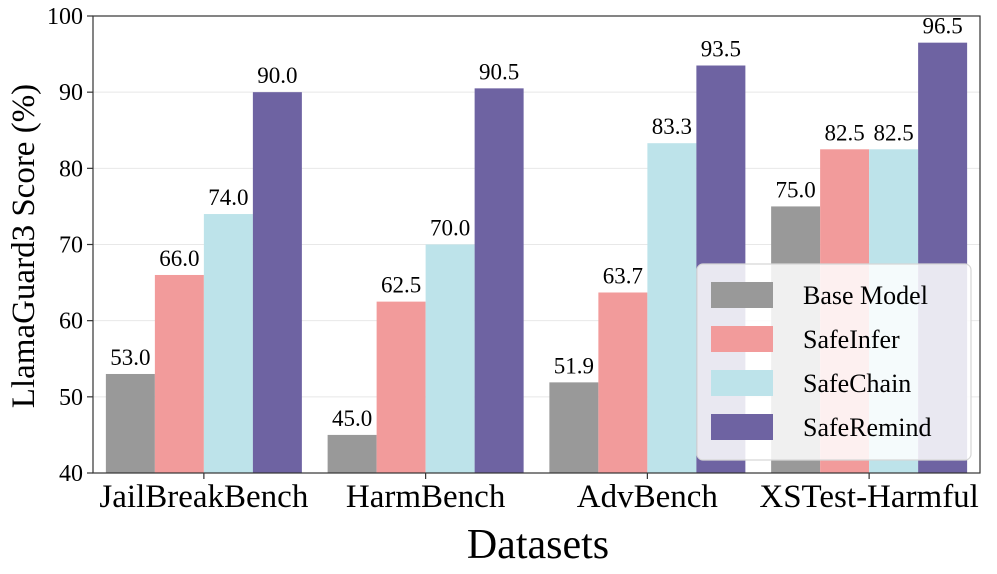  What do you see at coordinates (65, 17) in the screenshot?
I see `y-tick-label: 100` at bounding box center [65, 17].